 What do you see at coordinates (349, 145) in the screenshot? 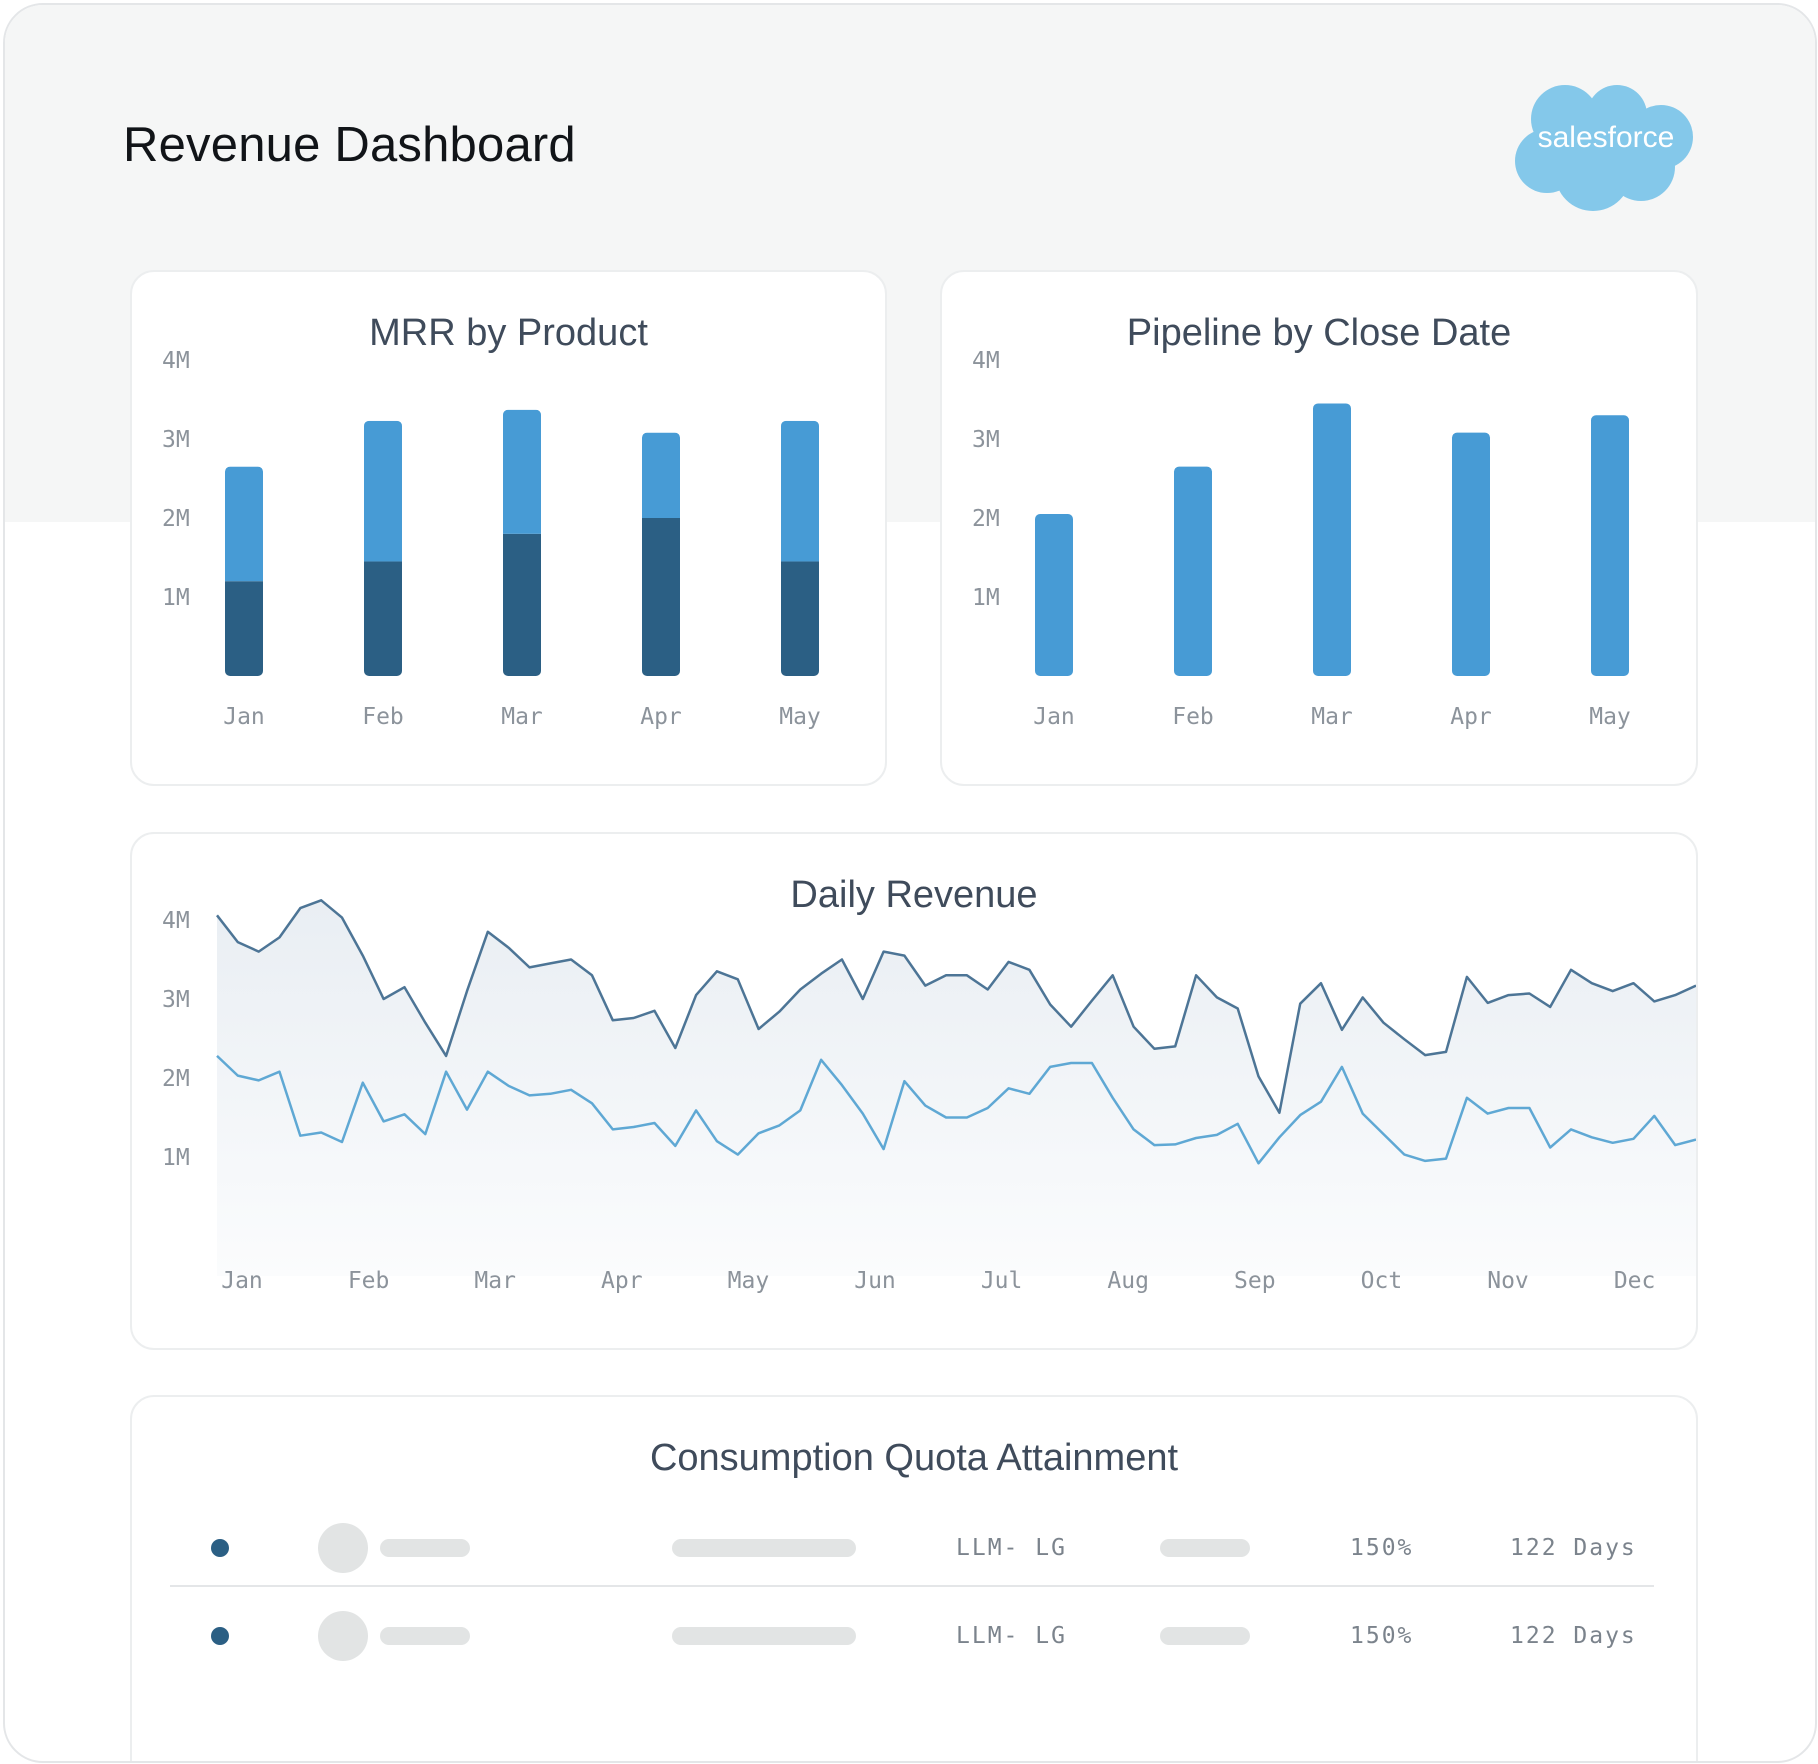
I see `page-title: Revenue Dashboard` at bounding box center [349, 145].